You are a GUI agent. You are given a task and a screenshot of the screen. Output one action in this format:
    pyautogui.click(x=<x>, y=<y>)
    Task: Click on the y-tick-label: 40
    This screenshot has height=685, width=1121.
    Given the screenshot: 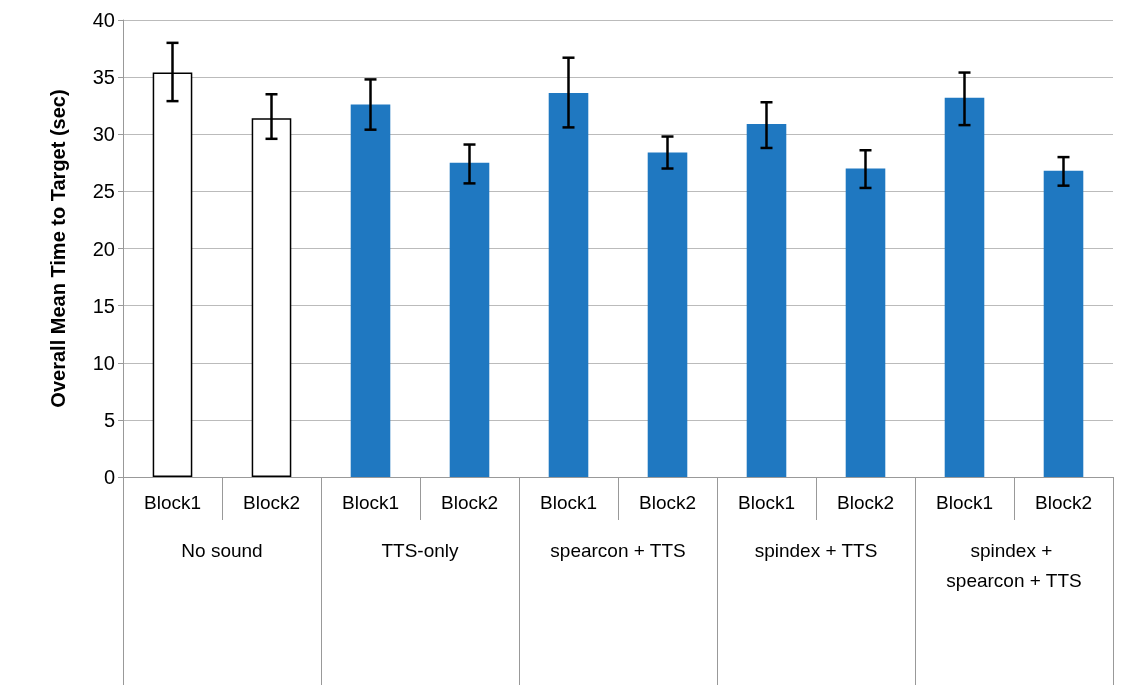 What is the action you would take?
    pyautogui.click(x=103, y=20)
    